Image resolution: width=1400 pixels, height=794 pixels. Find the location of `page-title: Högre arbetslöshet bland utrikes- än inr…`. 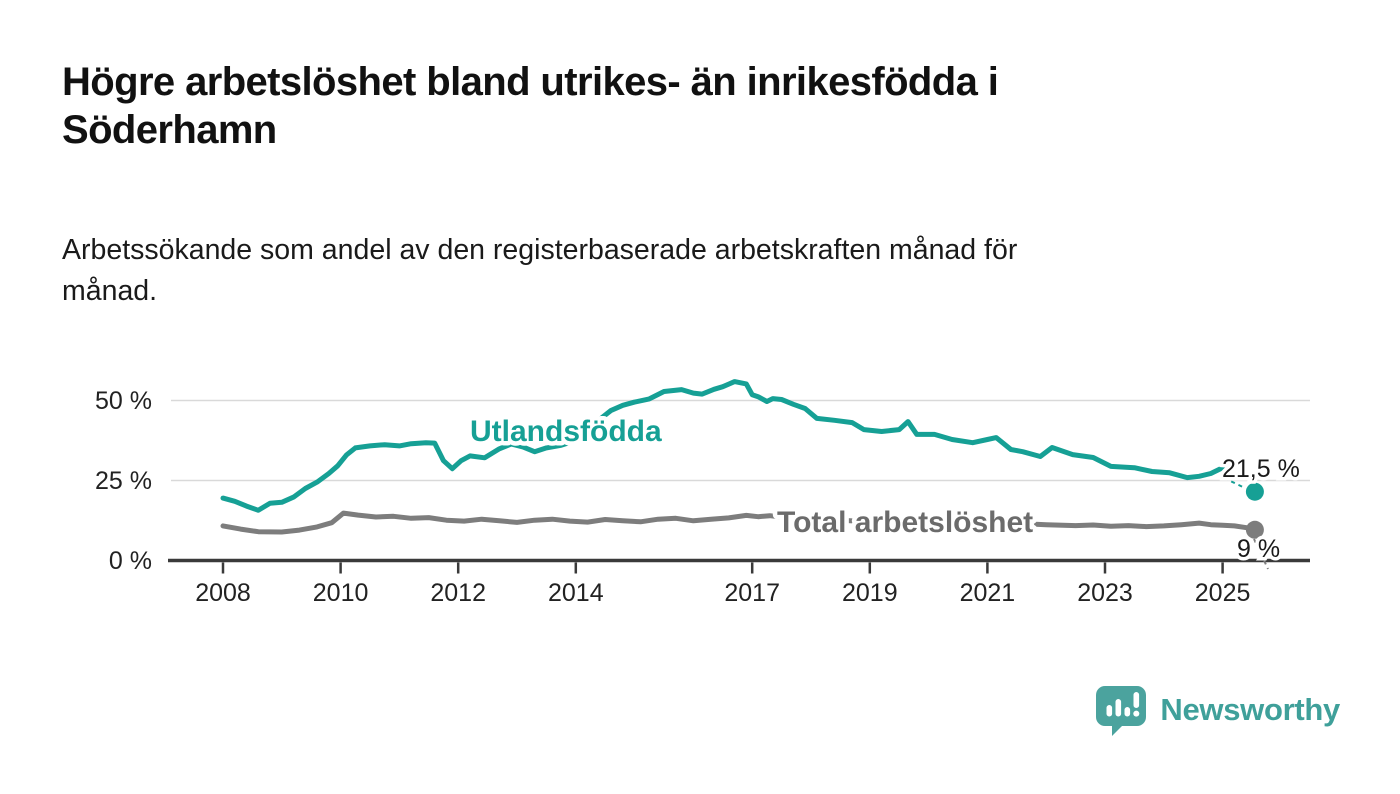

page-title: Högre arbetslöshet bland utrikes- än inr… is located at coordinates (687, 106).